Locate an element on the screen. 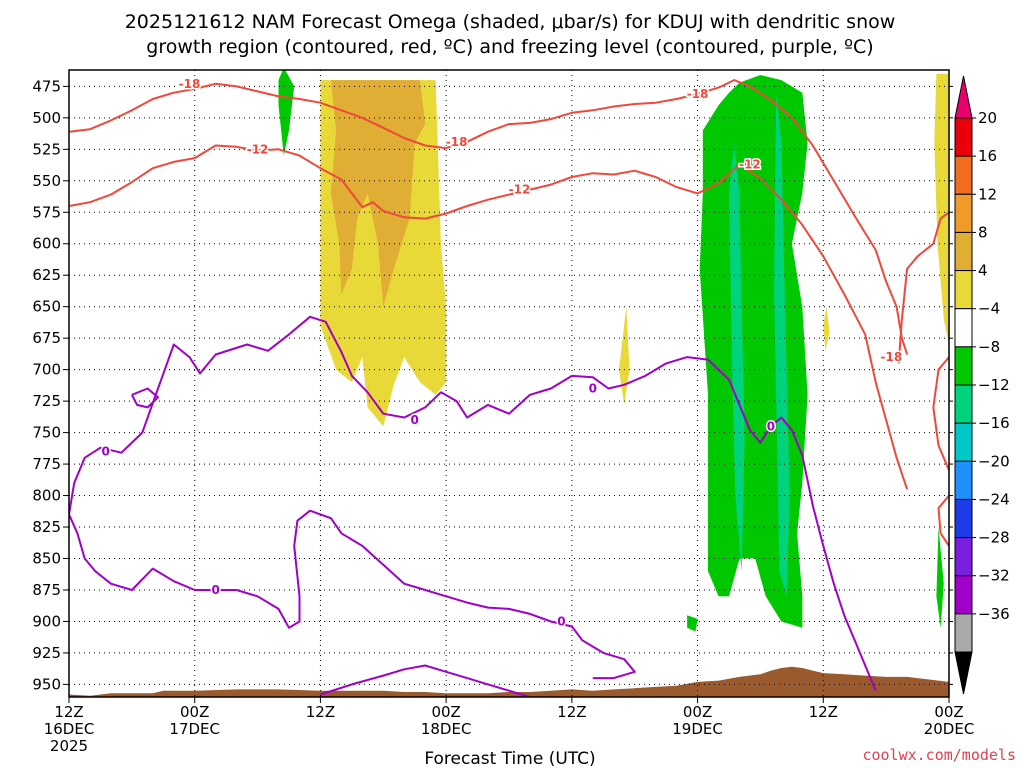 The width and height of the screenshot is (1024, 768). y-tick-label: 875 is located at coordinates (46, 590).